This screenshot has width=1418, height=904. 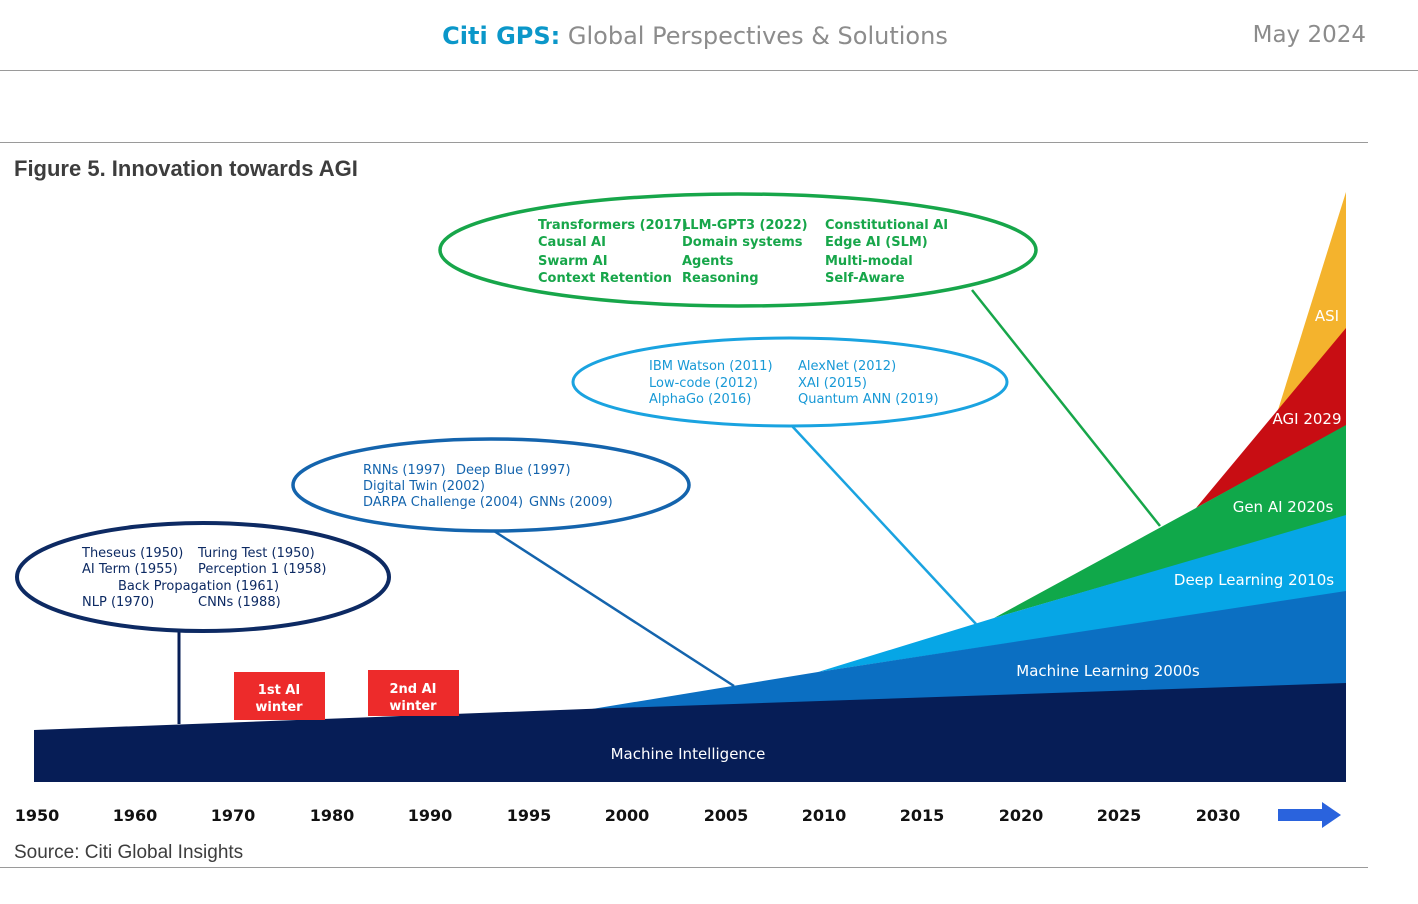 What do you see at coordinates (279, 690) in the screenshot?
I see `first-ai-winter-line1: 1st AI` at bounding box center [279, 690].